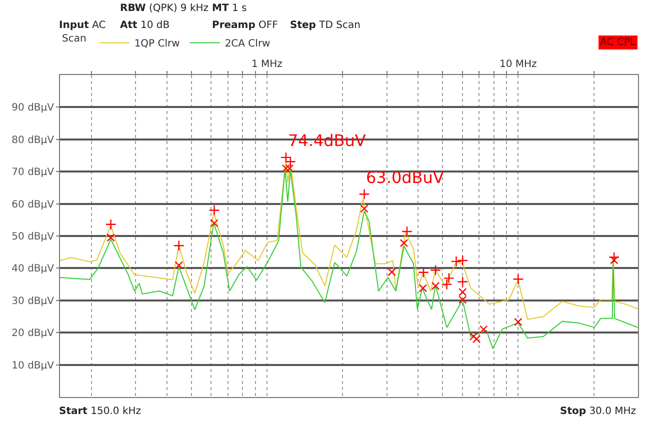 The image size is (651, 425). Describe the element at coordinates (618, 42) in the screenshot. I see `text: AC CPL` at that location.